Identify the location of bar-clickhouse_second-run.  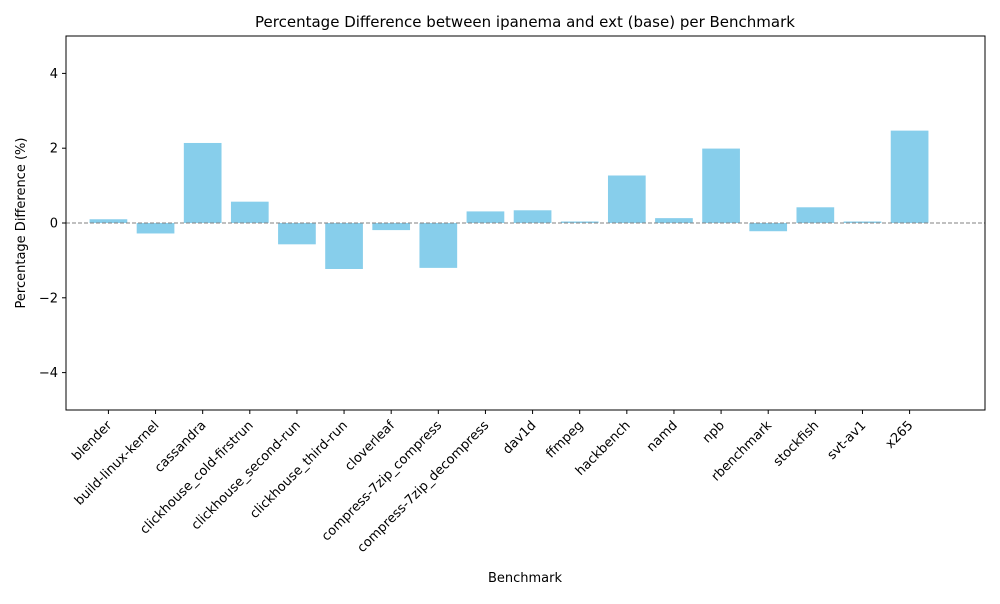
(297, 234).